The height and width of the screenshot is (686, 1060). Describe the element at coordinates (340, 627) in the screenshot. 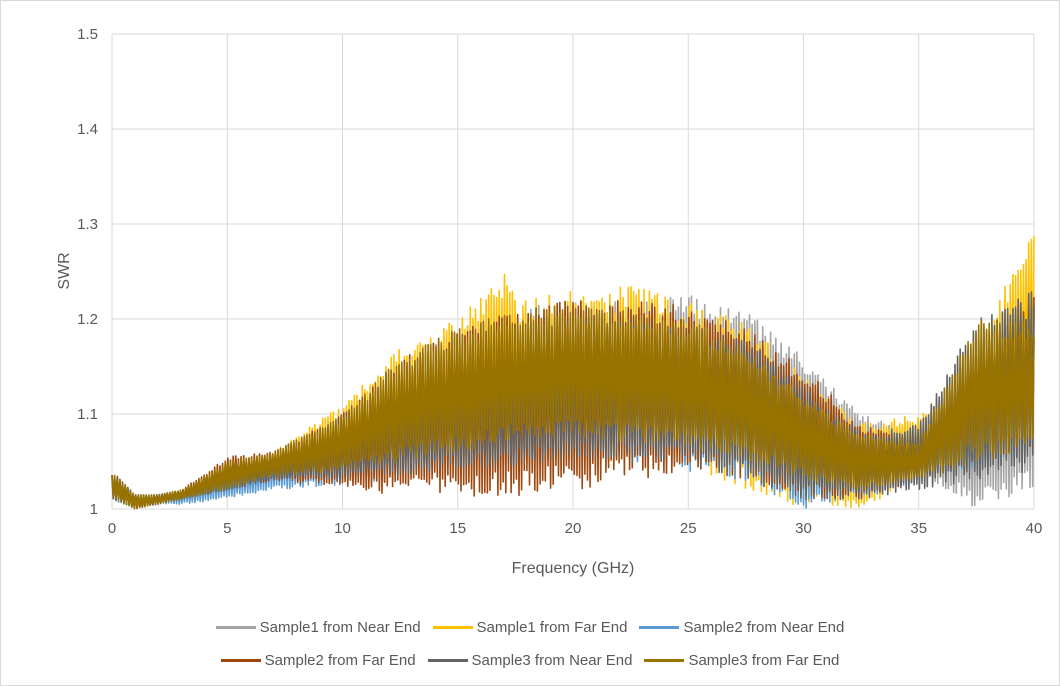

I see `legend-label: Sample1 from Near End` at that location.